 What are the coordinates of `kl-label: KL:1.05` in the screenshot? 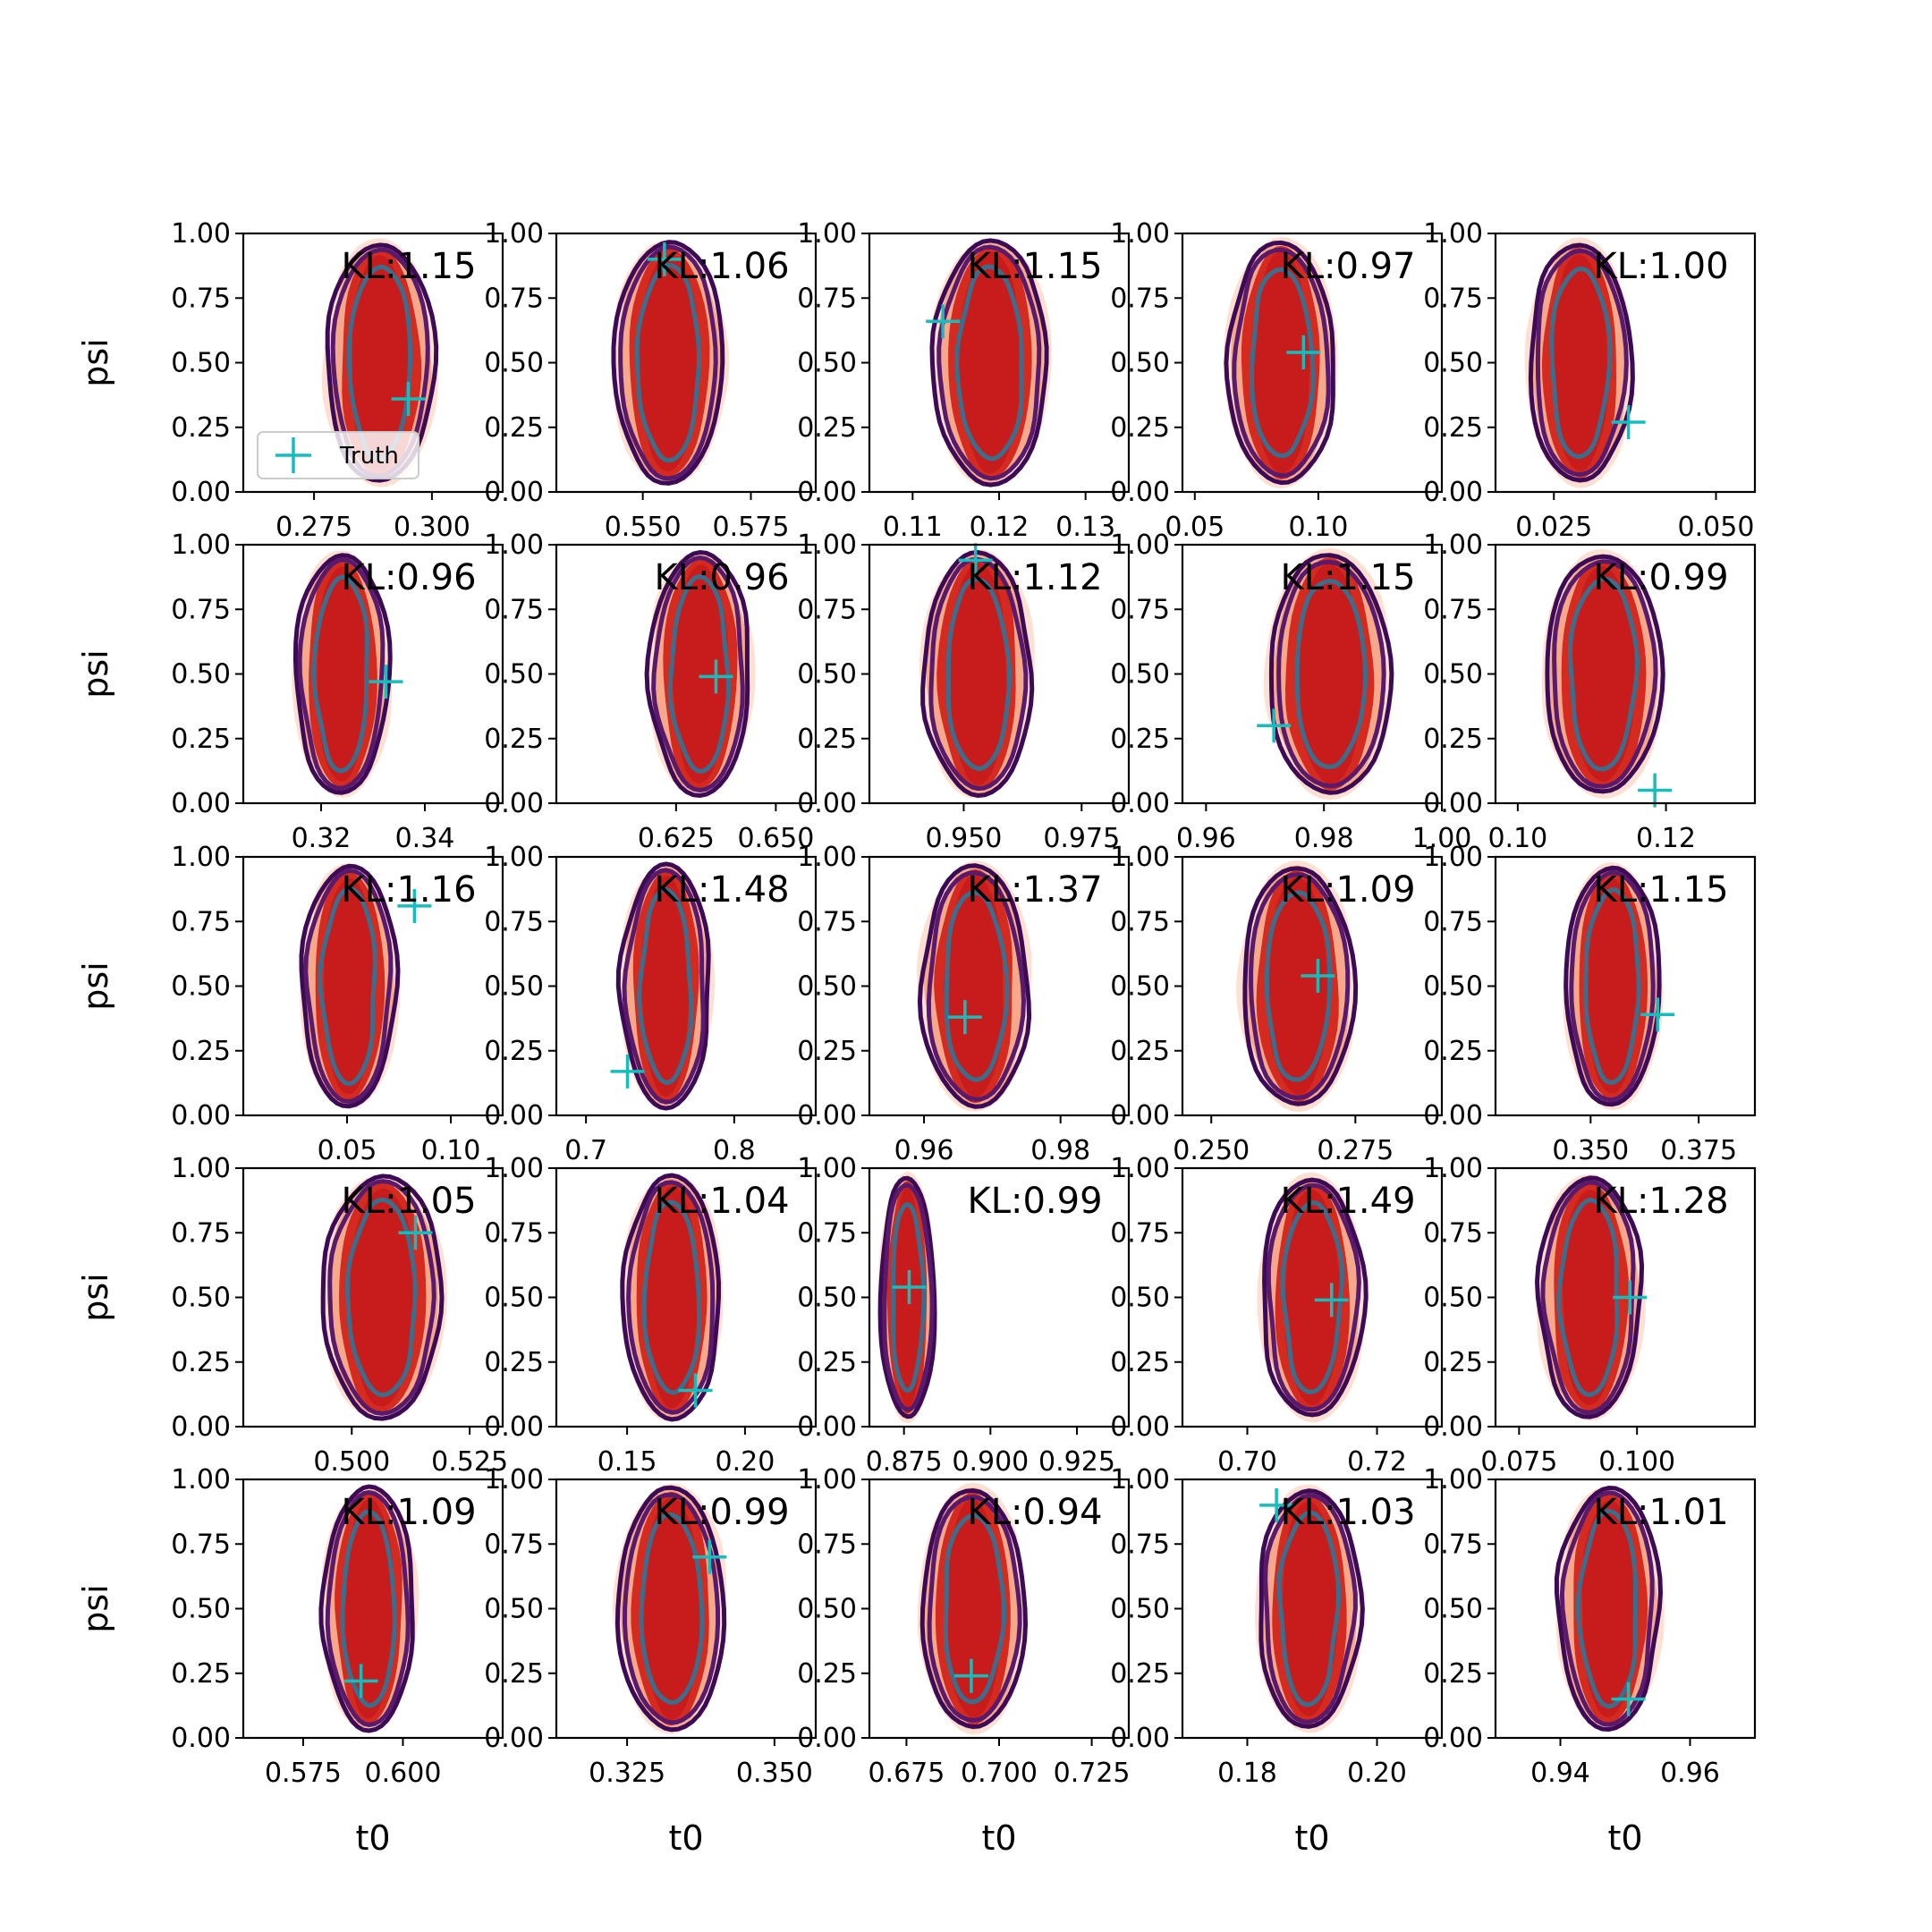 It's located at (408, 1201).